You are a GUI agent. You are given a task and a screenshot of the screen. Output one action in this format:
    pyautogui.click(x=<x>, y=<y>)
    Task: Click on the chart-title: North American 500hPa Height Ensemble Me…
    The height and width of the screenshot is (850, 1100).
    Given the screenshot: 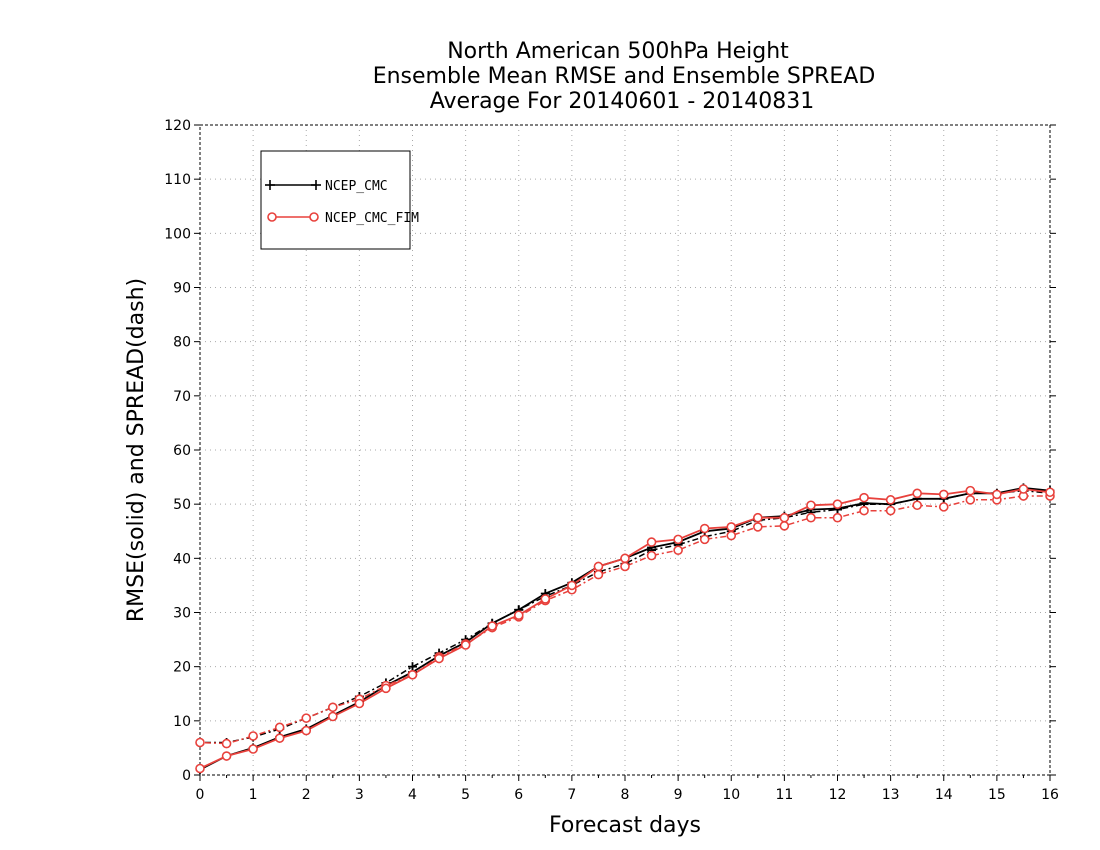 What is the action you would take?
    pyautogui.click(x=624, y=76)
    